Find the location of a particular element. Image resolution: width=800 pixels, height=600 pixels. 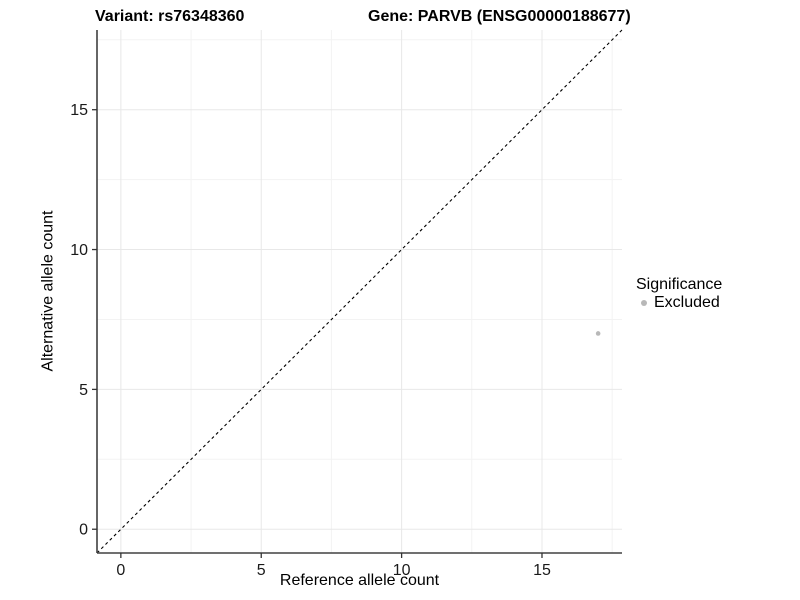

y-tick-label: 0 is located at coordinates (83, 530).